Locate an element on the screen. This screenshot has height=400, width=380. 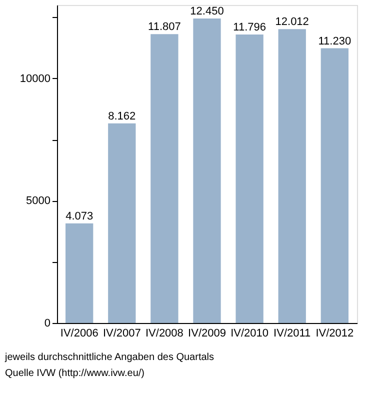
data-label: 4.073 is located at coordinates (80, 216).